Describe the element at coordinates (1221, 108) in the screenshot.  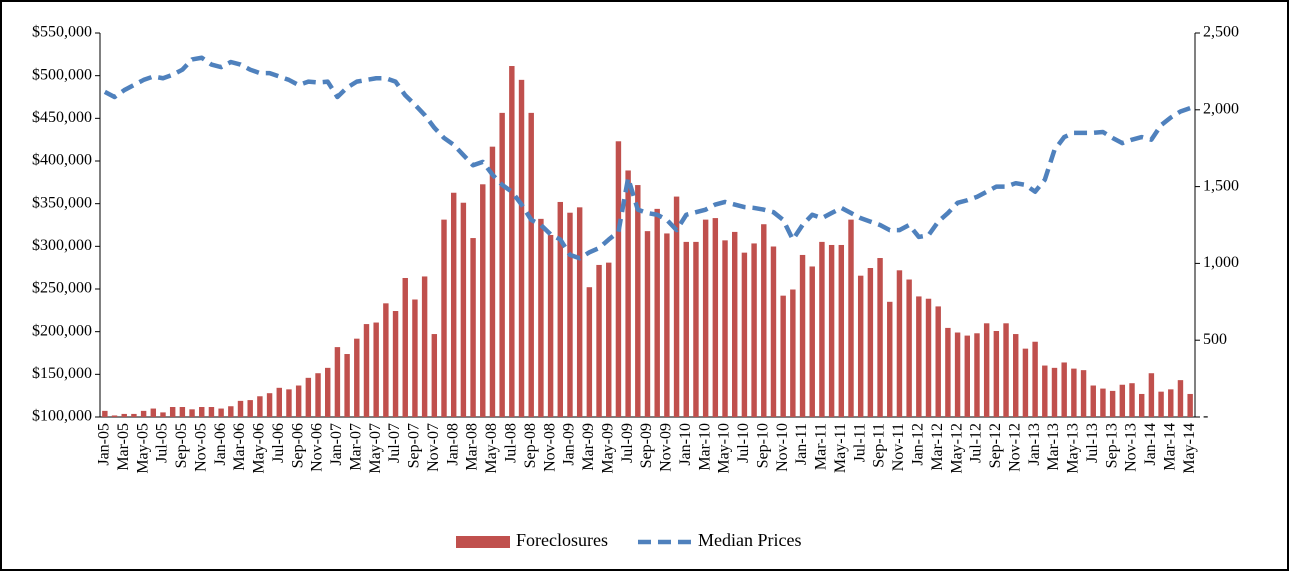
I see `y2-tick-label: 2,000` at that location.